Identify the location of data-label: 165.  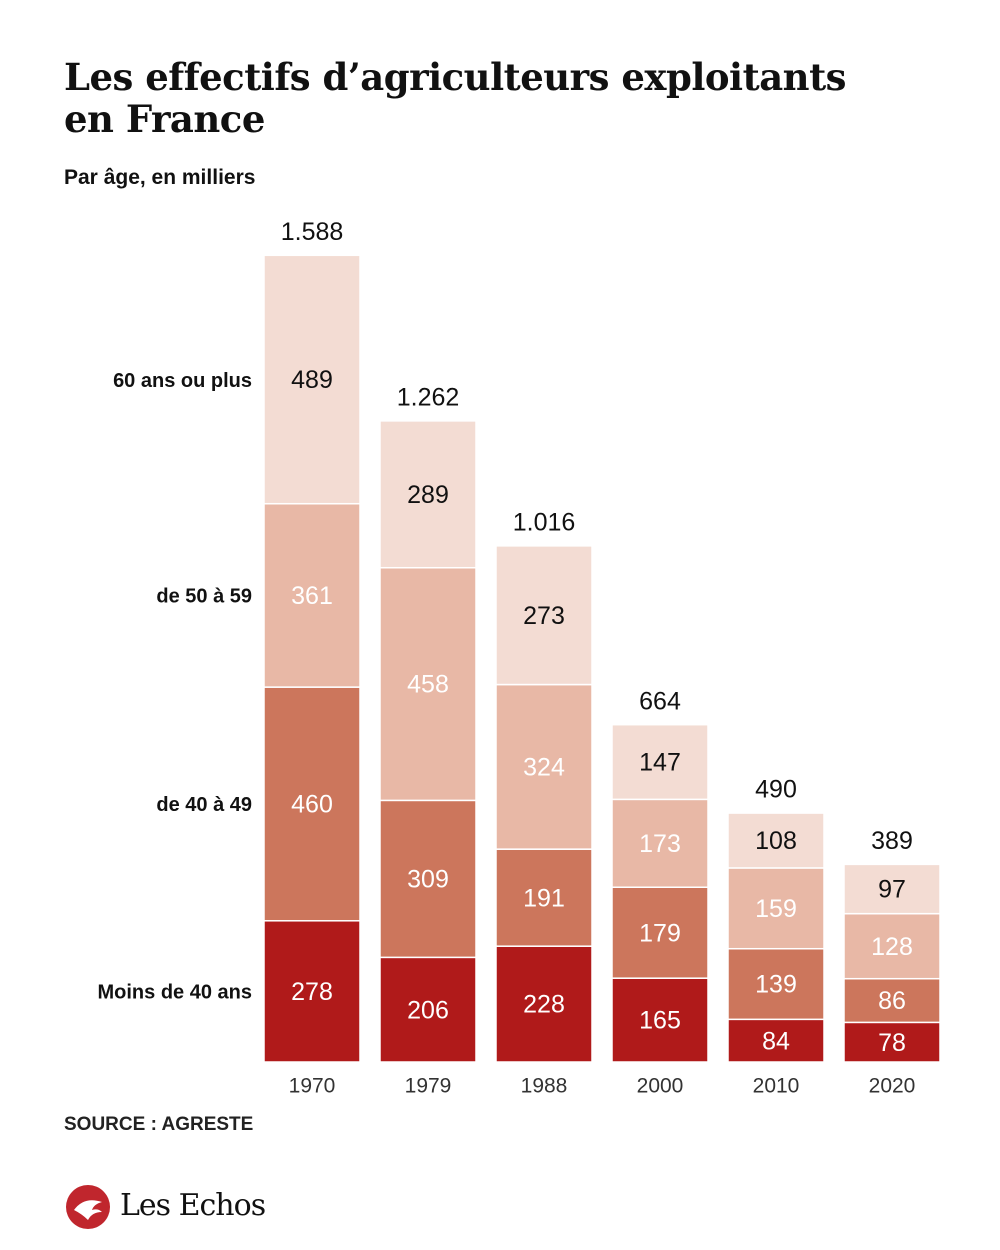
(660, 1021).